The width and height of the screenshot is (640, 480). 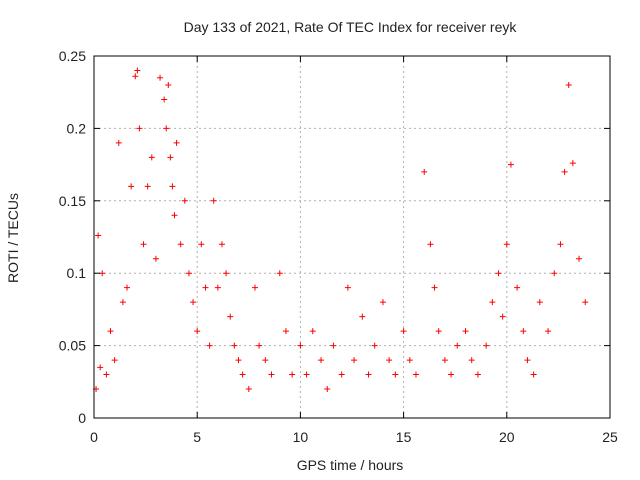 I want to click on x-axis-label: GPS time / hours, so click(x=350, y=465).